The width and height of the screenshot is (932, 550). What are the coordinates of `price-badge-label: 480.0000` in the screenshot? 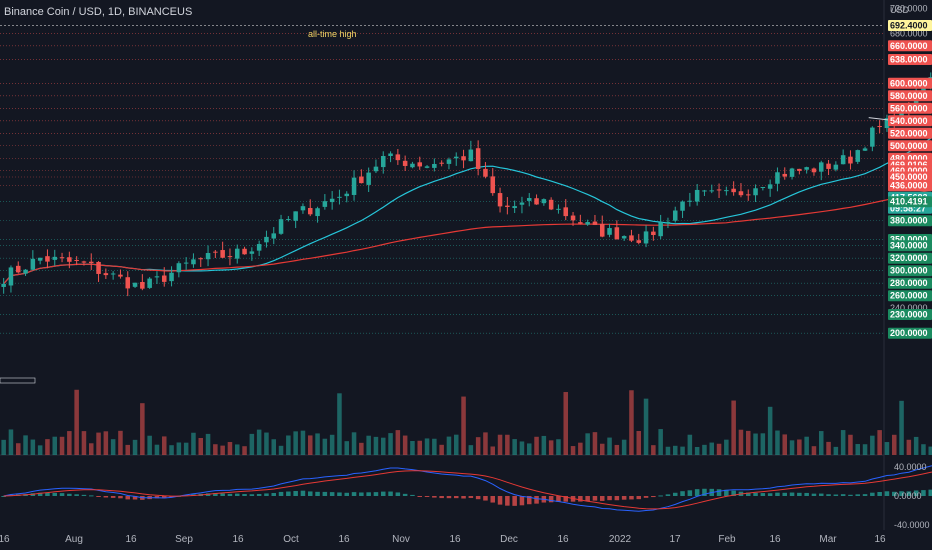 It's located at (909, 158).